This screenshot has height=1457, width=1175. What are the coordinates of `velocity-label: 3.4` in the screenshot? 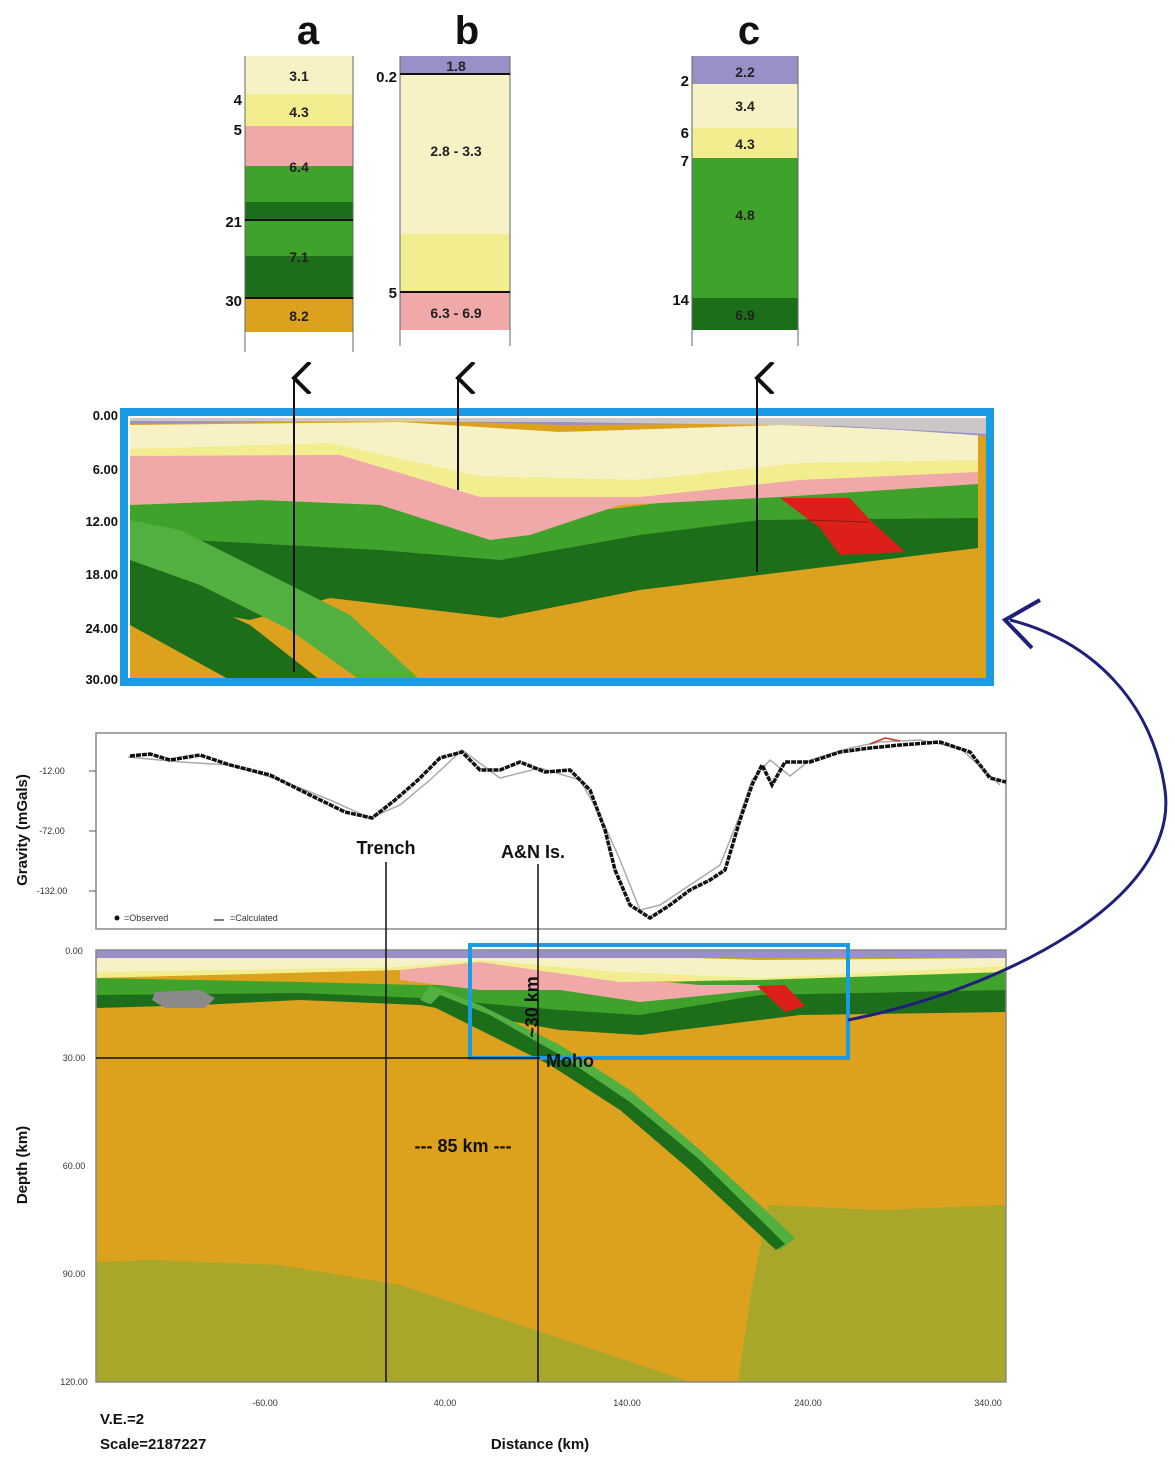 It's located at (745, 106).